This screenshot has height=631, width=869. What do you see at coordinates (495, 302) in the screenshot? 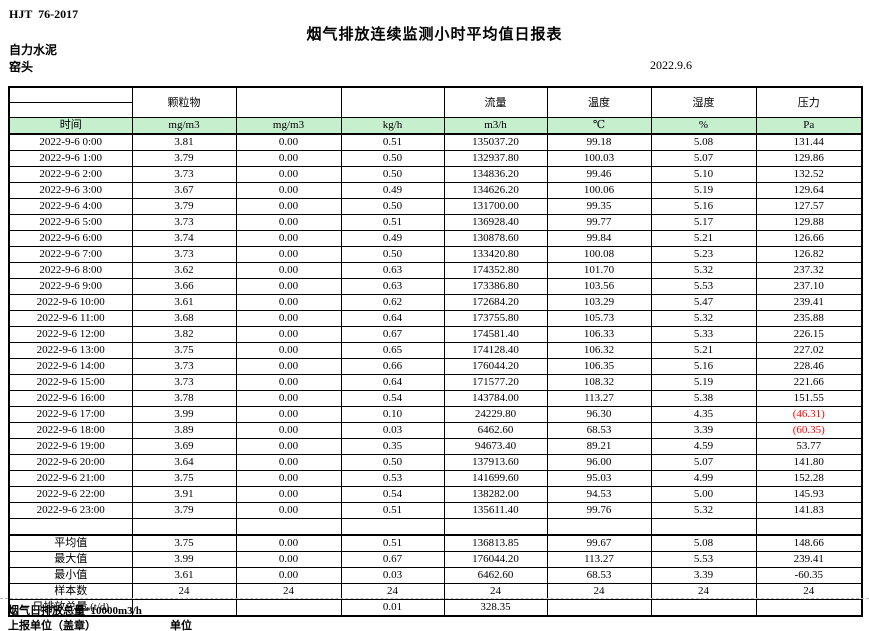
I see `value-cell: 172684.20` at bounding box center [495, 302].